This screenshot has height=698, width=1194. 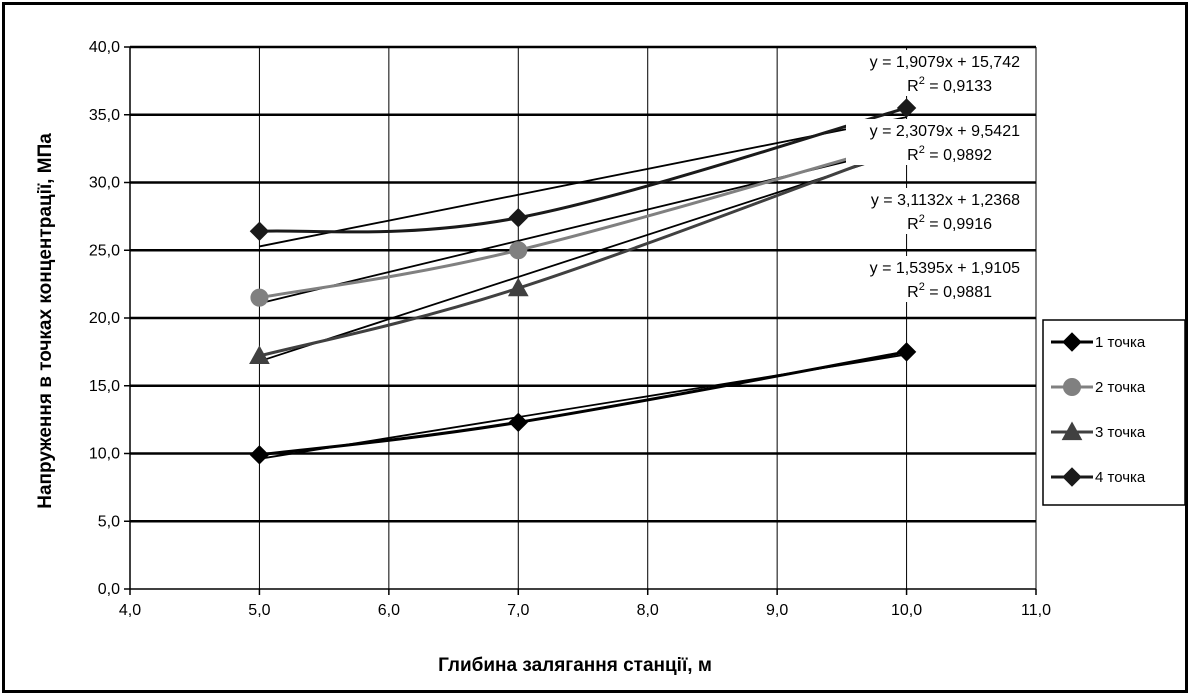 What do you see at coordinates (104, 318) in the screenshot?
I see `y-tick-label: 20,0` at bounding box center [104, 318].